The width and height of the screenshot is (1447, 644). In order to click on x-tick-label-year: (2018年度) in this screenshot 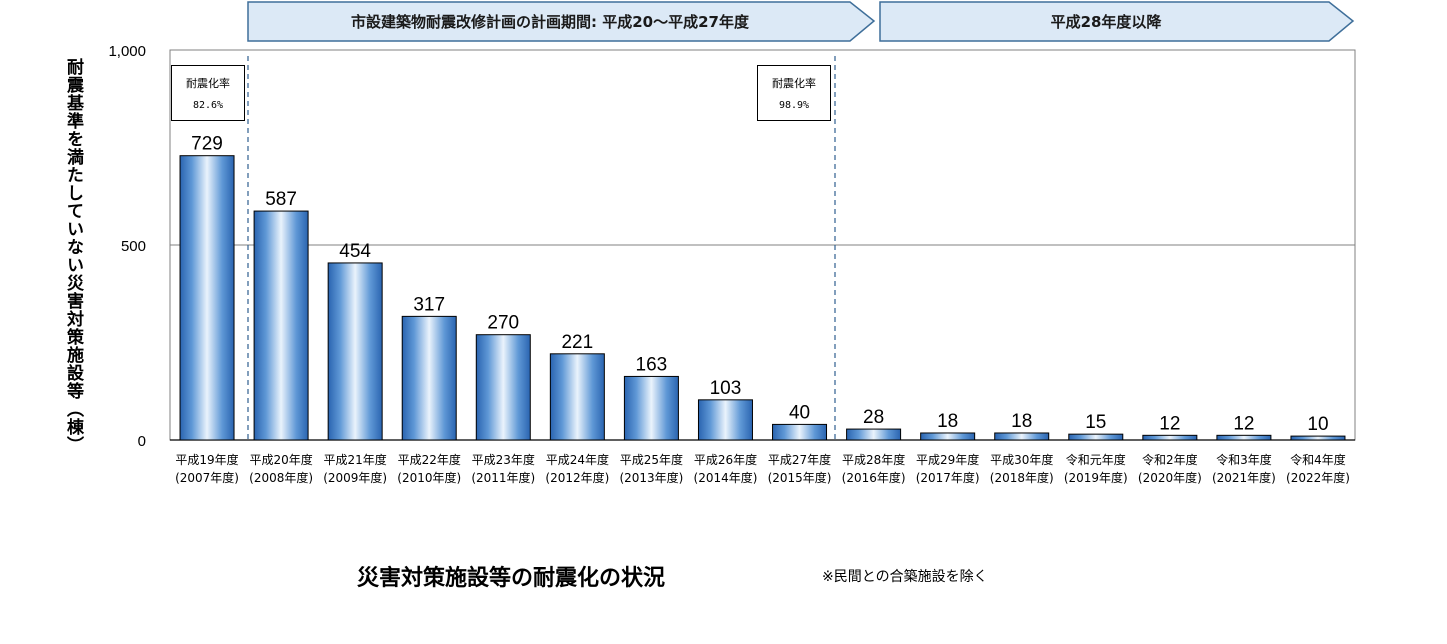, I will do `click(1022, 477)`.